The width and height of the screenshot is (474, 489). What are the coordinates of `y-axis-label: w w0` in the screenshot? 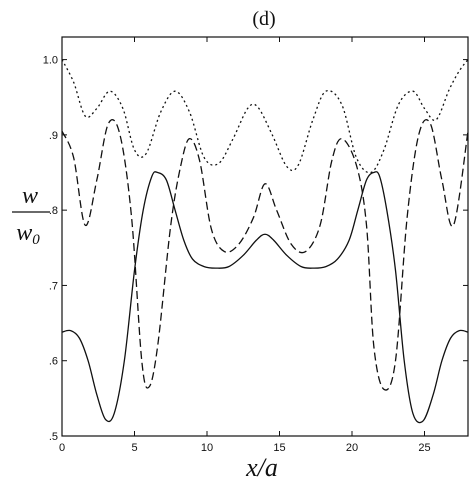 It's located at (31, 215).